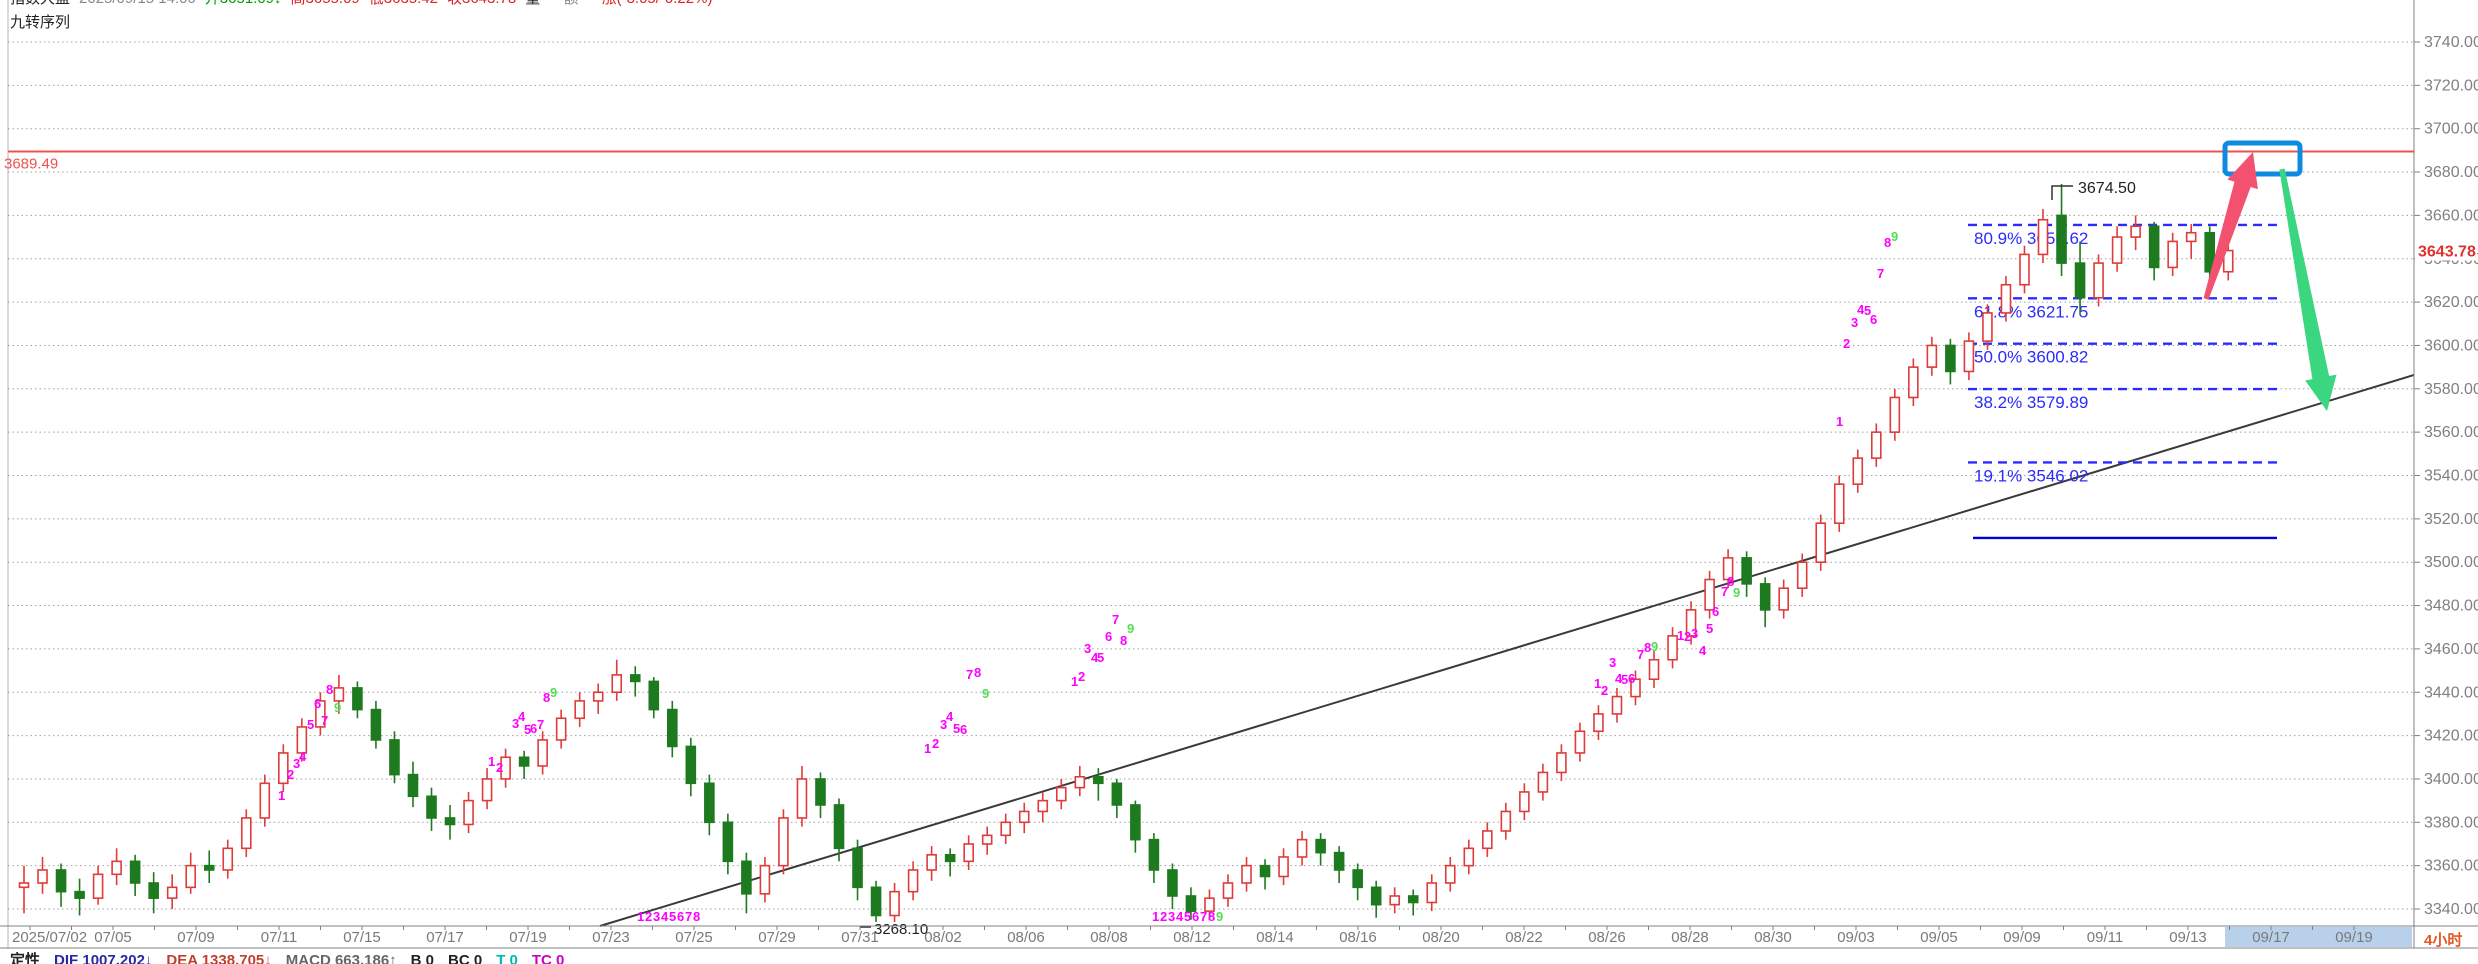  I want to click on y-axis-label: 3420.00, so click(2451, 736).